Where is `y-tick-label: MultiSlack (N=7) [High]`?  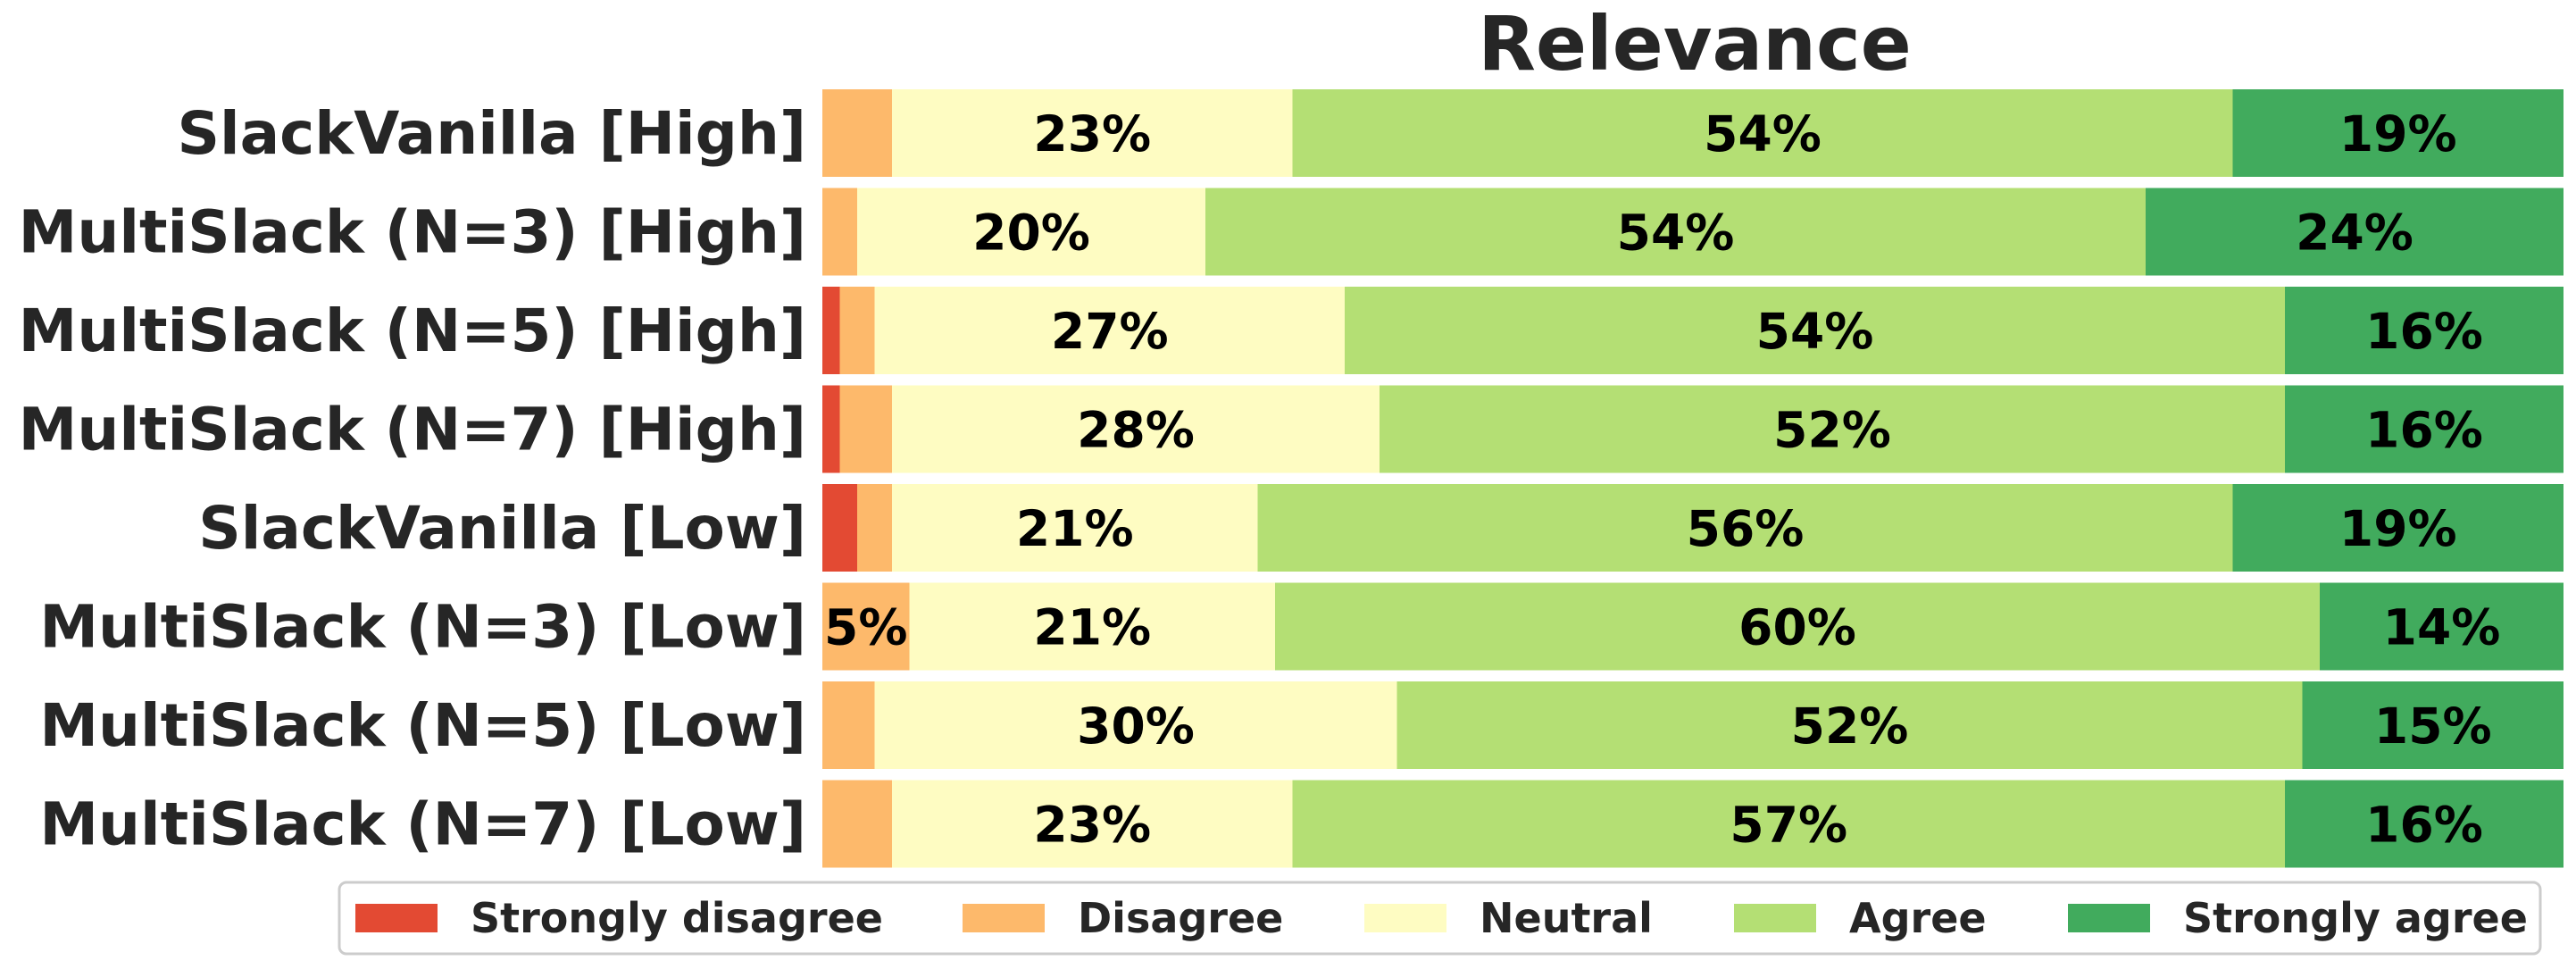
y-tick-label: MultiSlack (N=7) [High] is located at coordinates (412, 430).